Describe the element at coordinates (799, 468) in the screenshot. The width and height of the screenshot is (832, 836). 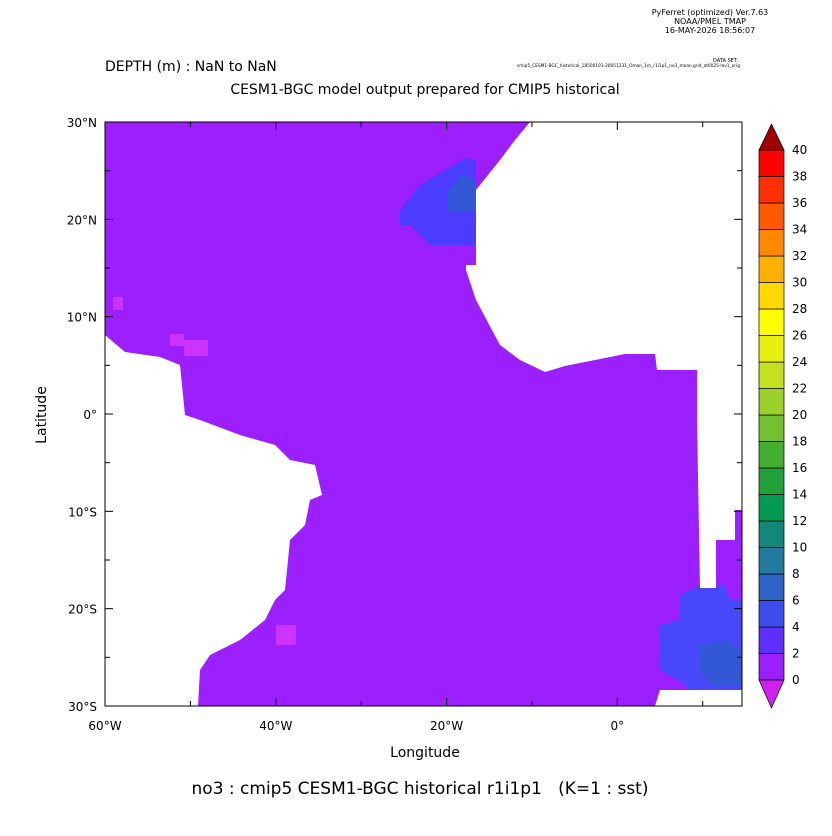
I see `colorbar-label: 16` at that location.